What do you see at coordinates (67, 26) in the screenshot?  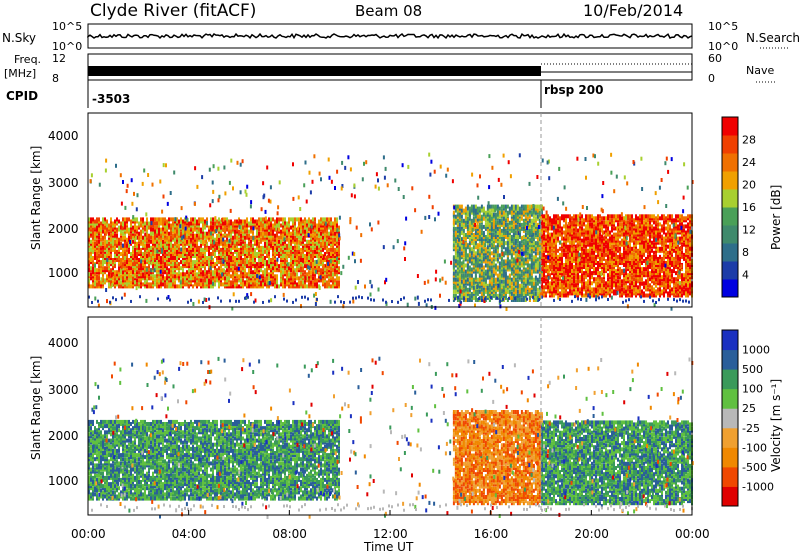 I see `noise-tick-top: 10^5` at bounding box center [67, 26].